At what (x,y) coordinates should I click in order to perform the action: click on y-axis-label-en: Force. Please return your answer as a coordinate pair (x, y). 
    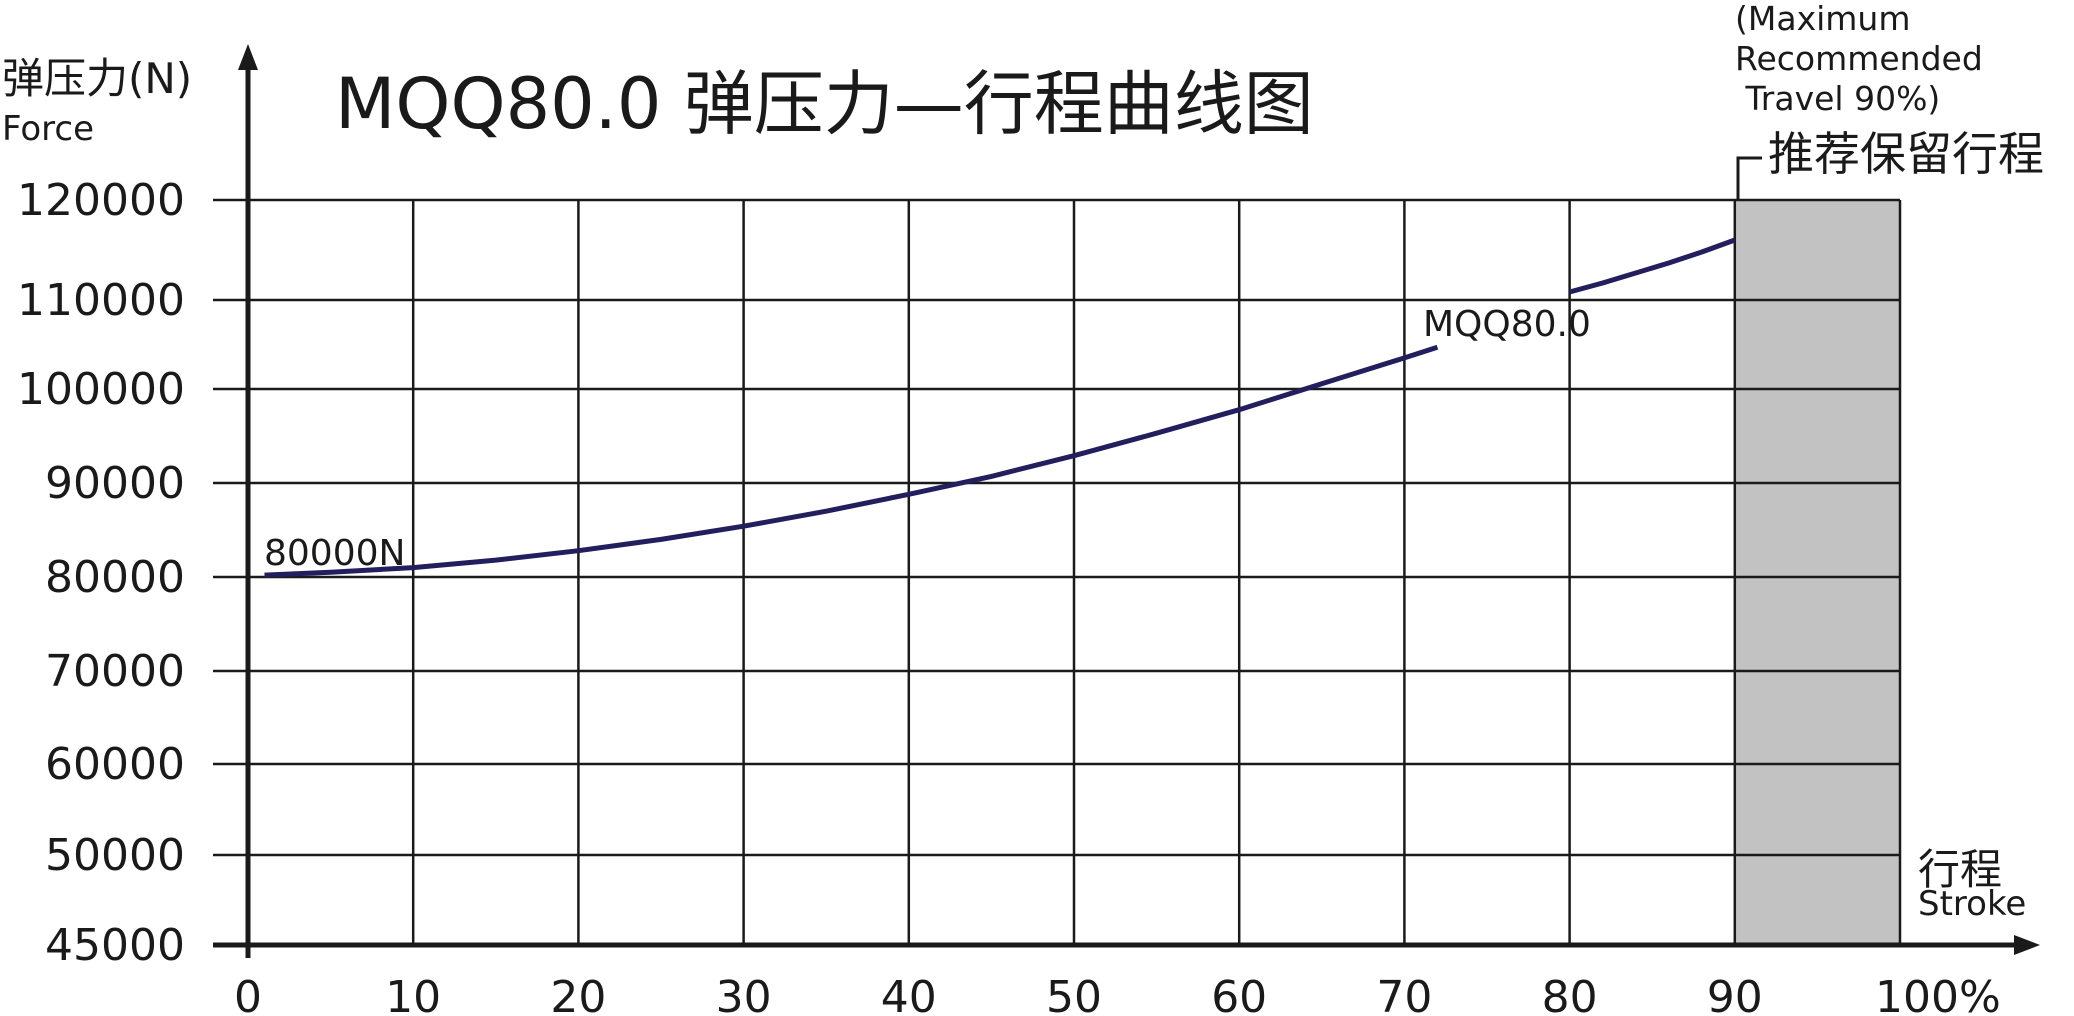
    Looking at the image, I should click on (48, 129).